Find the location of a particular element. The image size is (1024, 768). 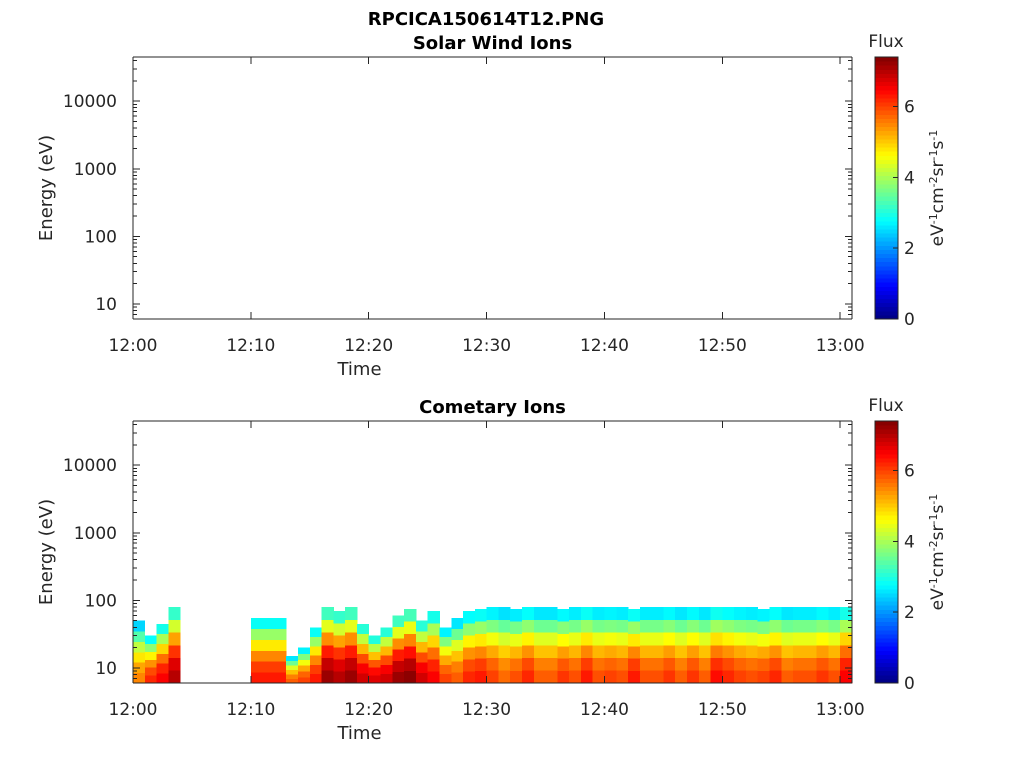

colorbar-frame is located at coordinates (886, 188).